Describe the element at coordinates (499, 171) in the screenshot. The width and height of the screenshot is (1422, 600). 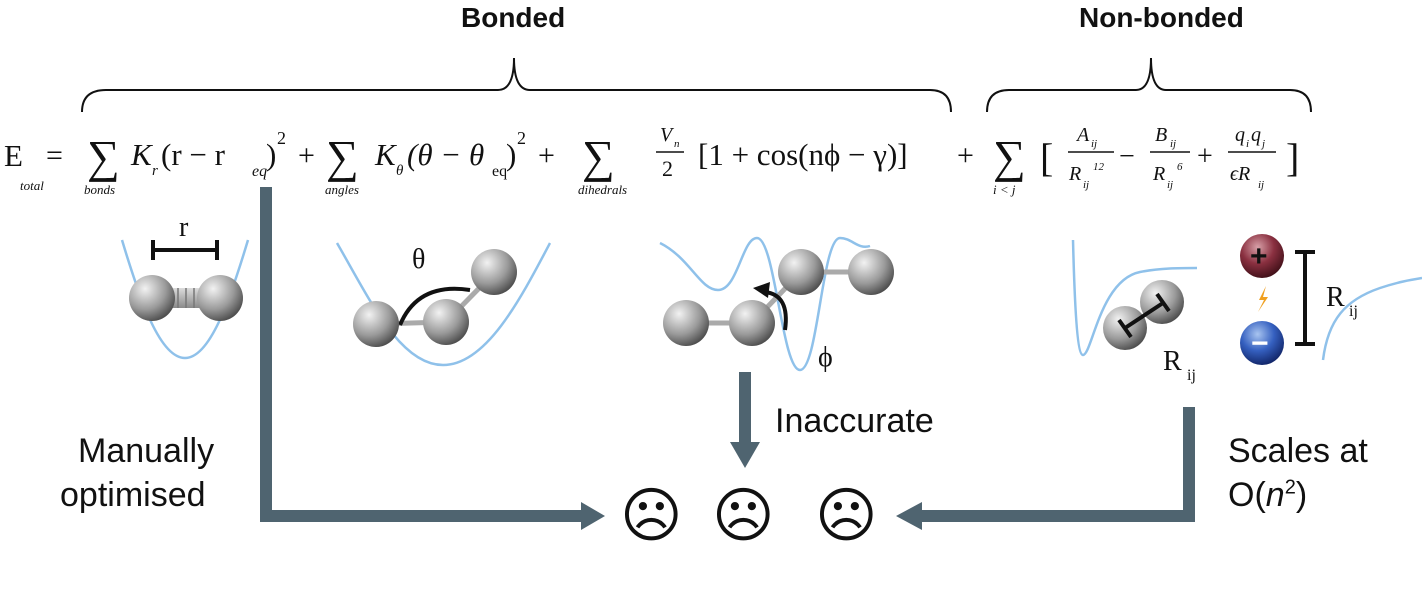
I see `eq-angle-eq-sub: eq` at that location.